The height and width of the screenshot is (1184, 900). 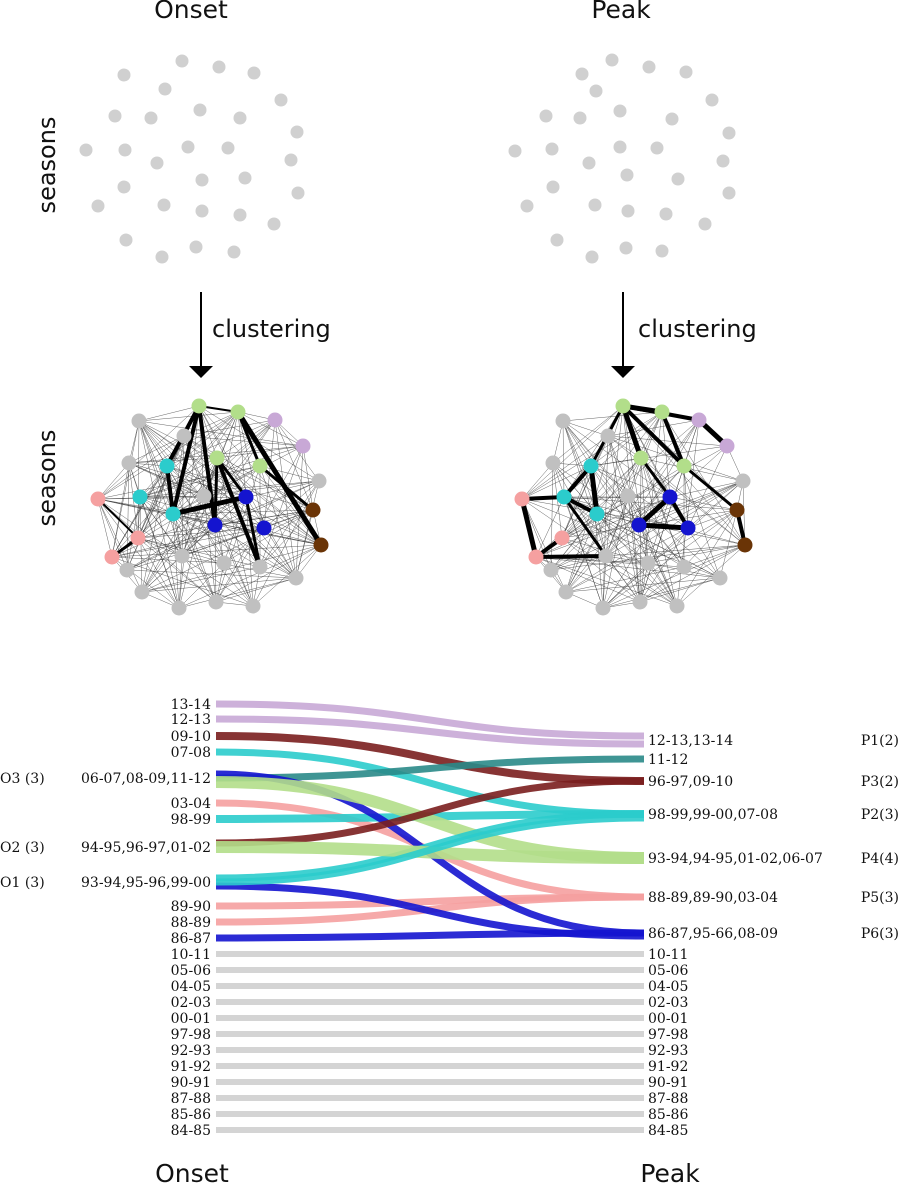 I want to click on season-flow-band, so click(x=430, y=758).